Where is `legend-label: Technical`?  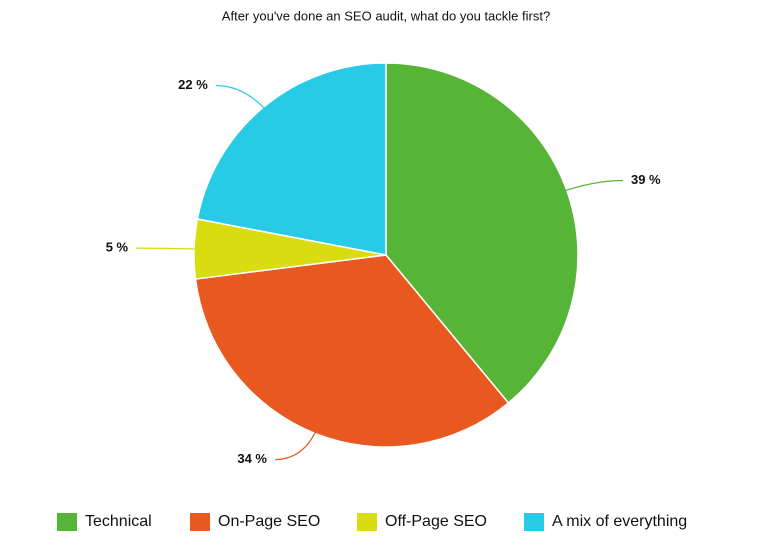 legend-label: Technical is located at coordinates (118, 521).